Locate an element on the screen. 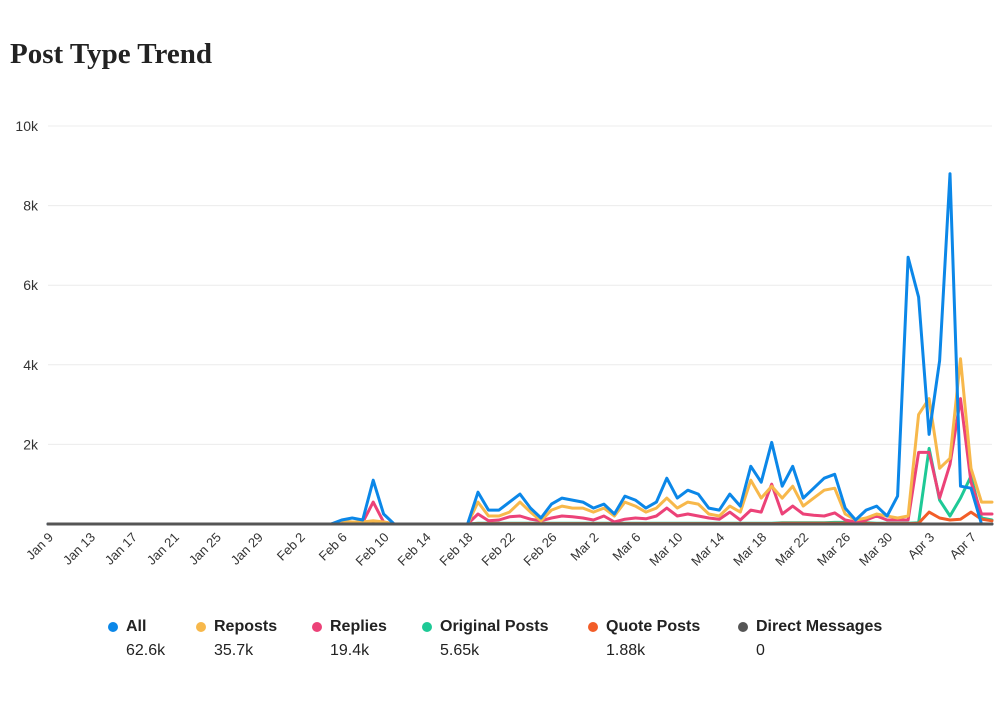  y-tick-label: 10k is located at coordinates (27, 126).